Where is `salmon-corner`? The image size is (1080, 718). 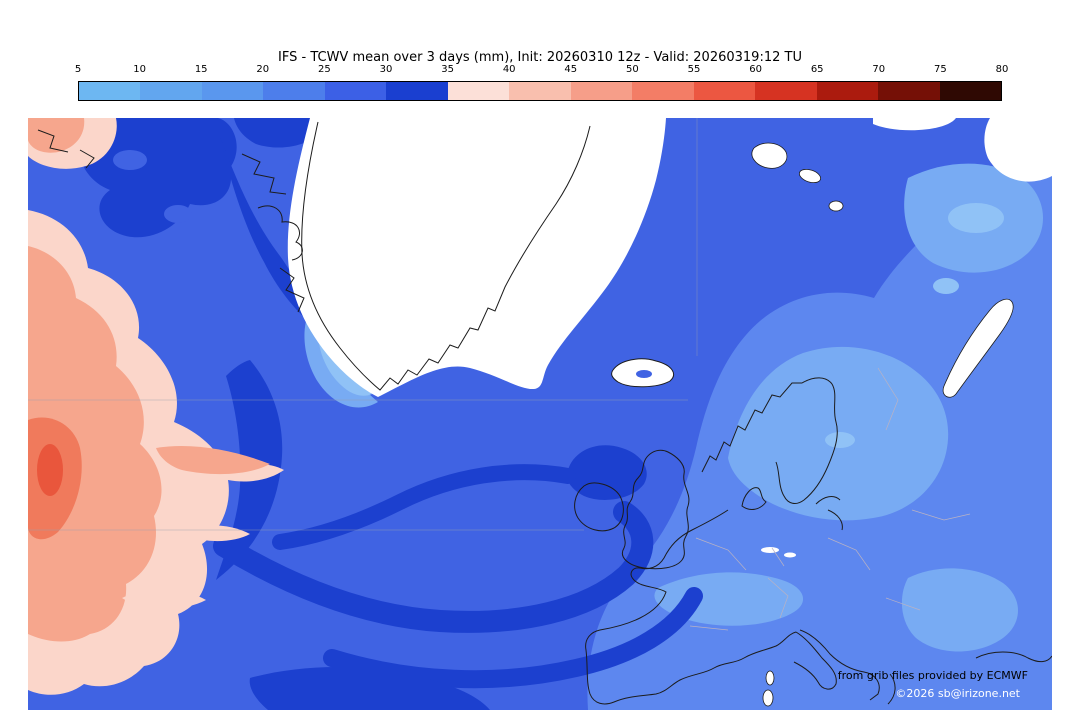
salmon-corner is located at coordinates (56, 135).